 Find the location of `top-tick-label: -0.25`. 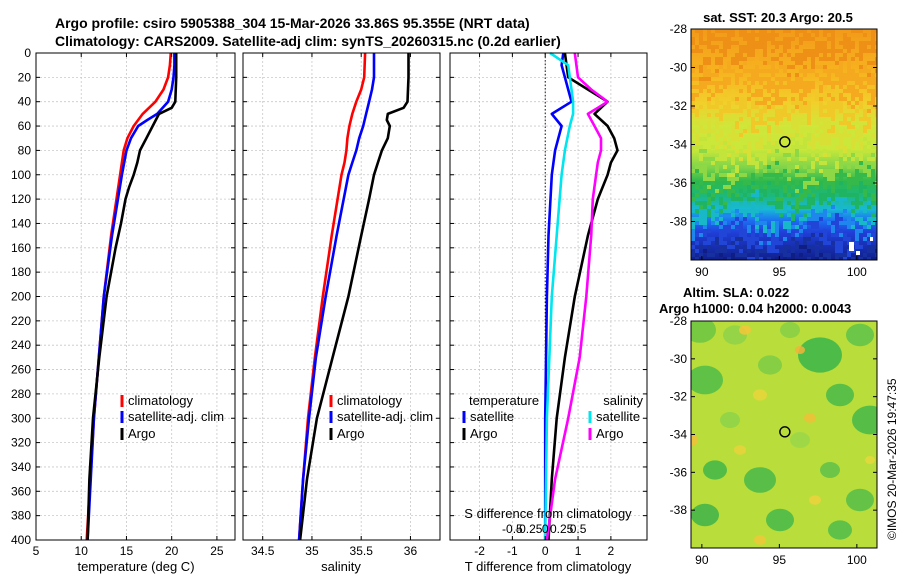

top-tick-label: -0.25 is located at coordinates (529, 529).